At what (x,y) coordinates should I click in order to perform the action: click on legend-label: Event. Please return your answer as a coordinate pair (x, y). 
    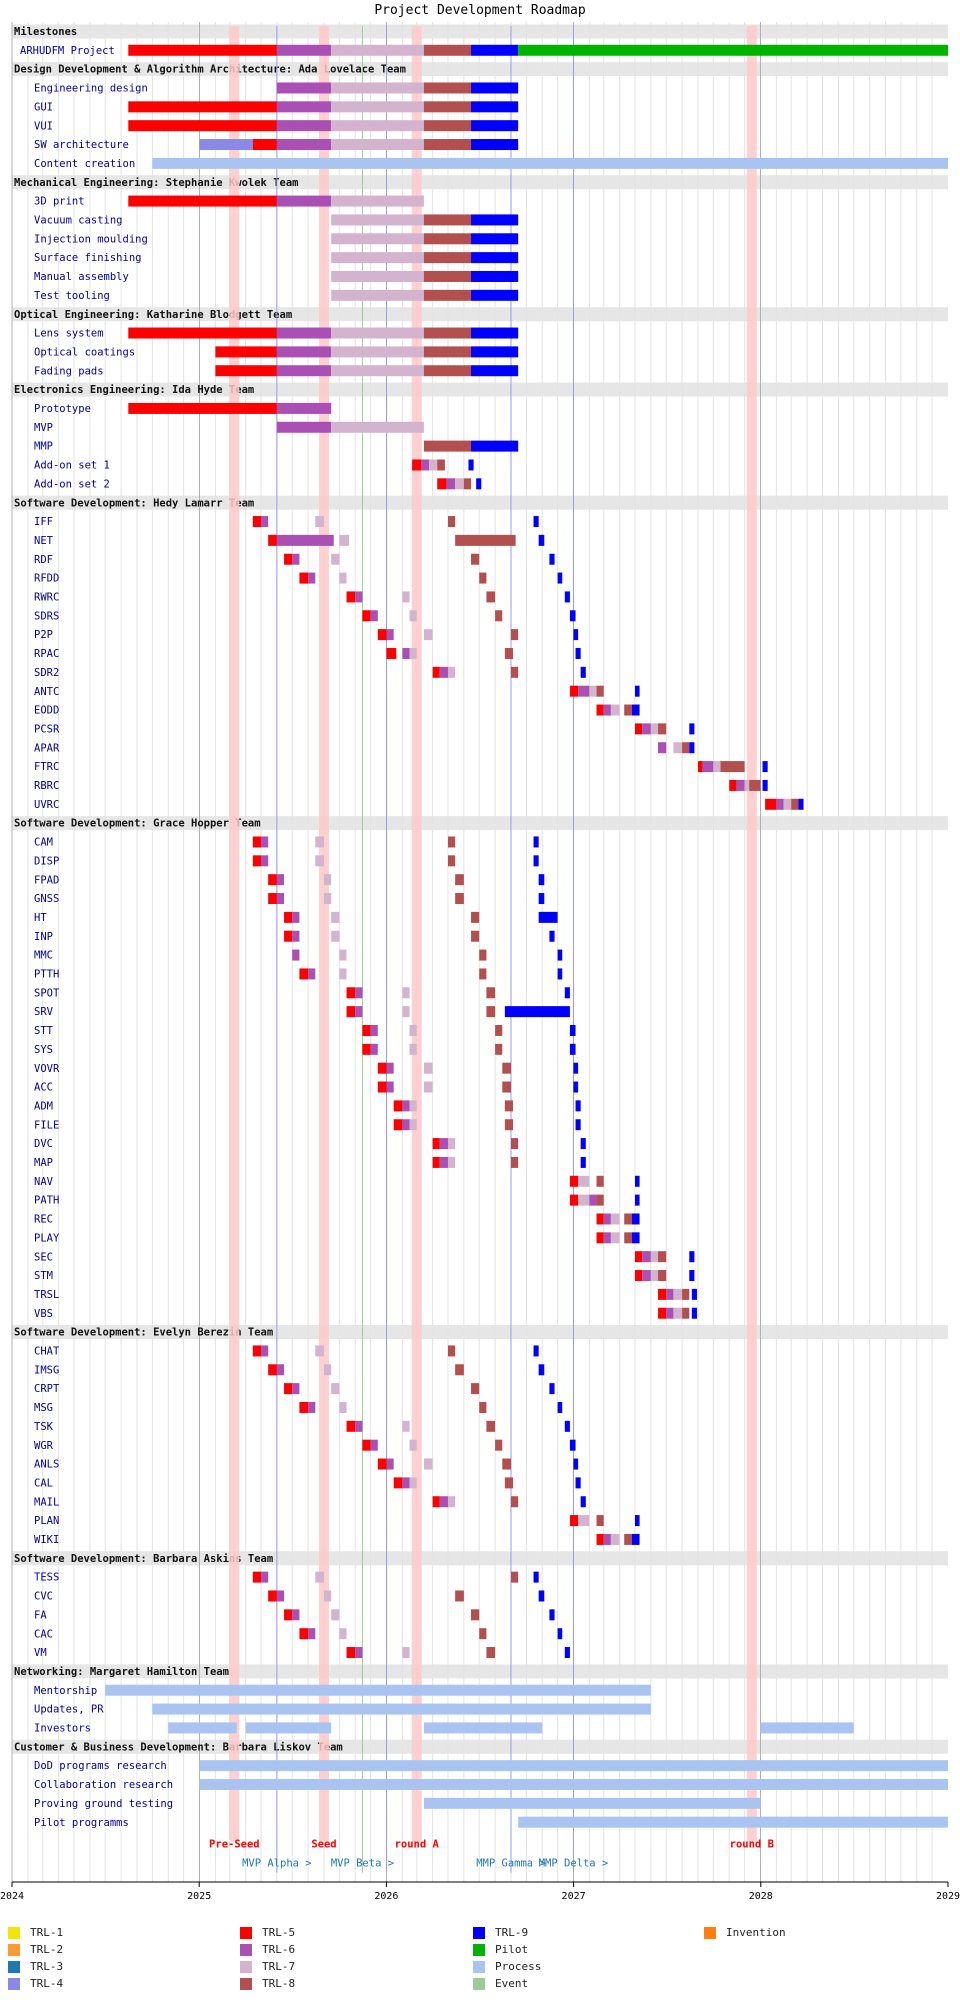
    Looking at the image, I should click on (512, 1983).